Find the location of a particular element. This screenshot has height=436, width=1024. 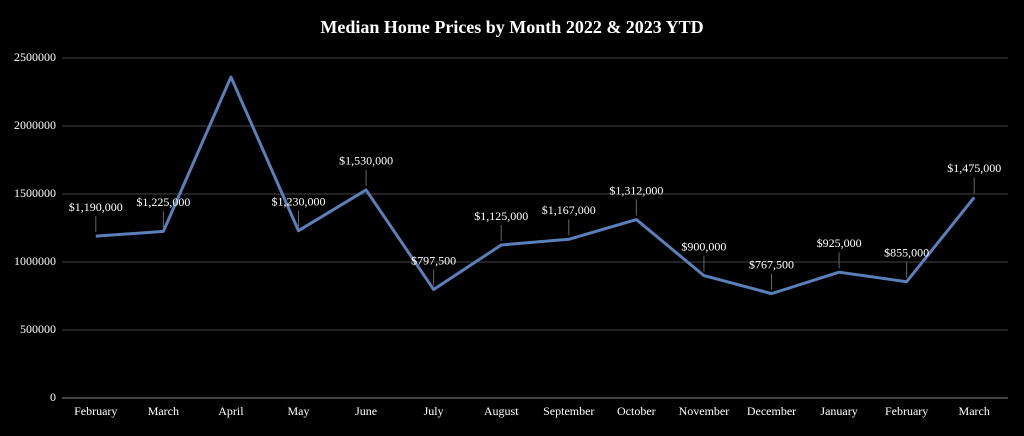

data-label: $1,167,000 is located at coordinates (569, 210).